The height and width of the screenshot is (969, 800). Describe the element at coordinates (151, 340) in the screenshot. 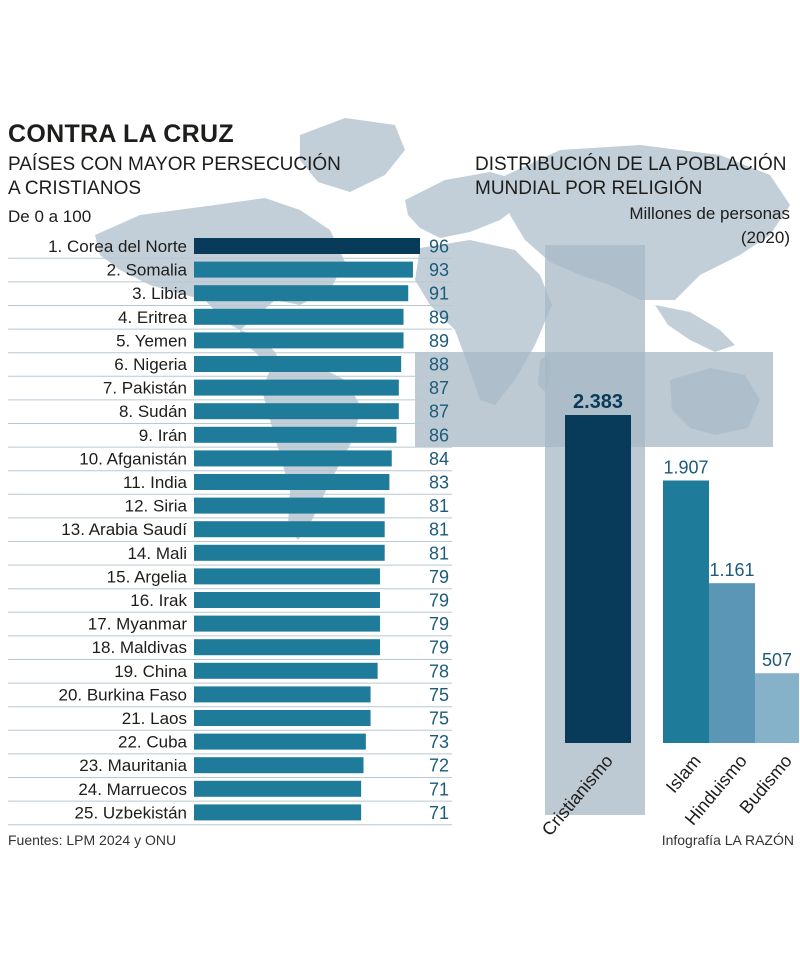

I see `country-label: 5. Yemen` at that location.